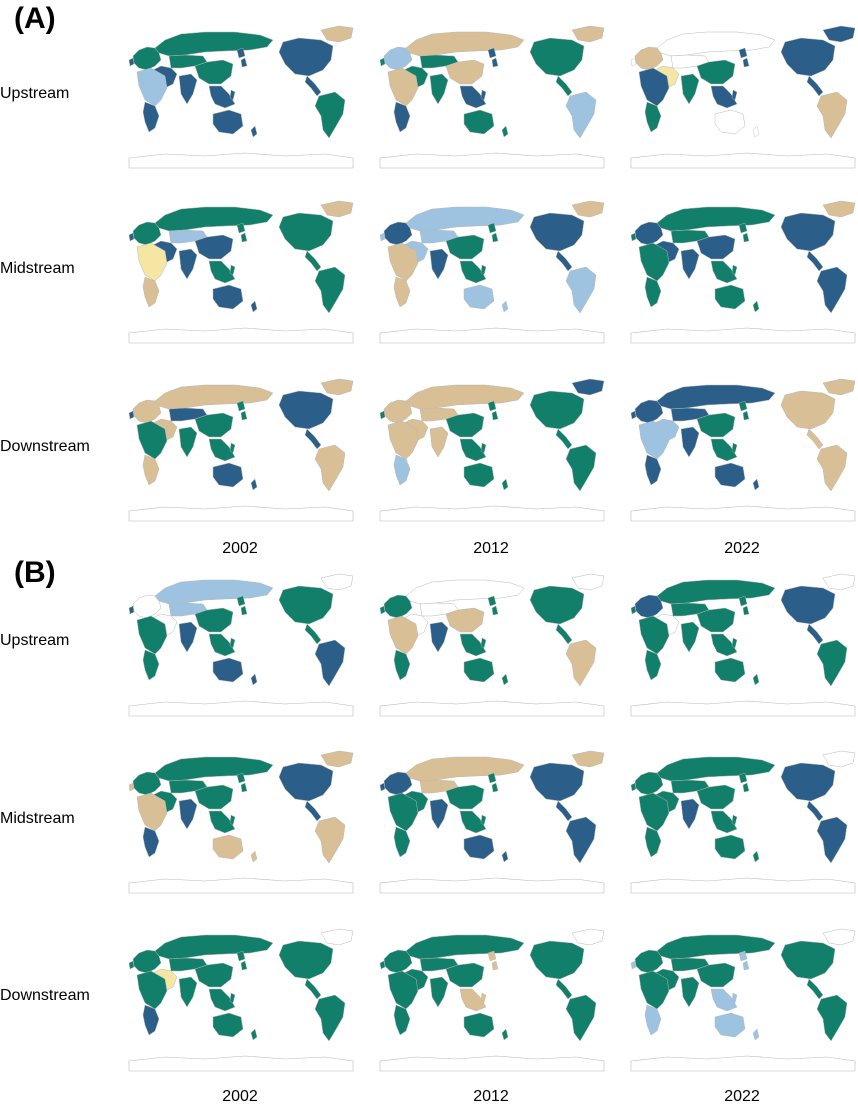 This screenshot has width=858, height=1107. I want to click on panel-b-row-downstream: Downstream, so click(45, 995).